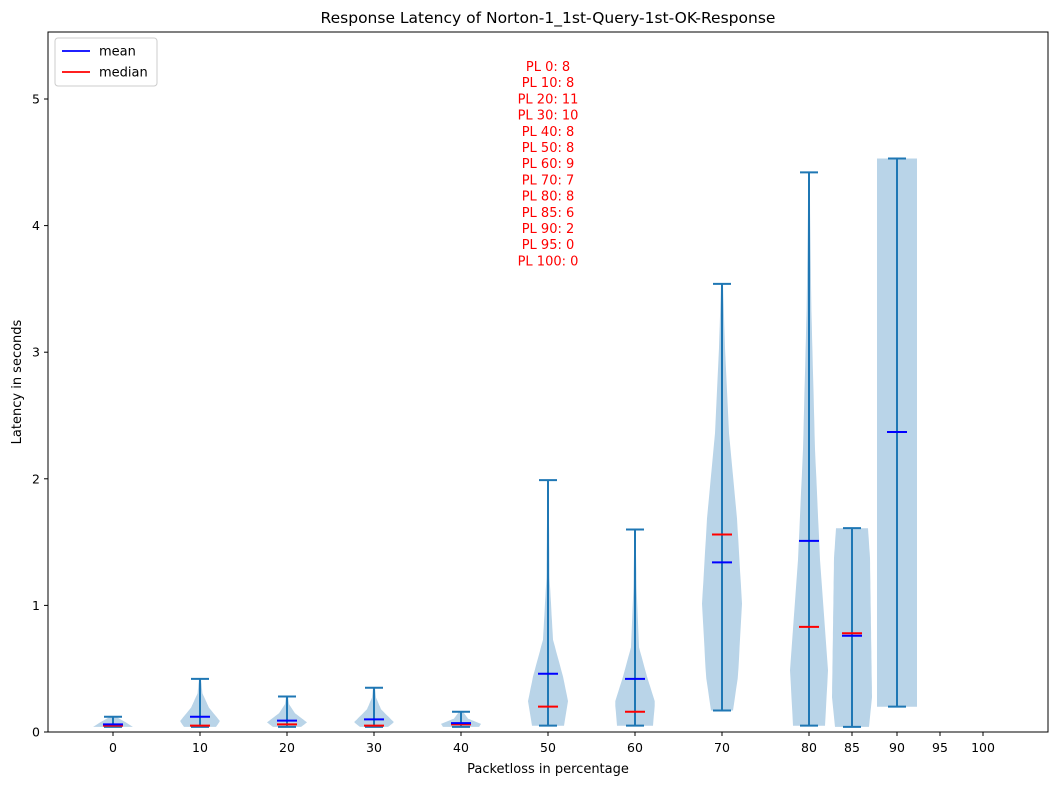 This screenshot has width=1058, height=785. I want to click on annotation-line: PL 50: 8, so click(548, 148).